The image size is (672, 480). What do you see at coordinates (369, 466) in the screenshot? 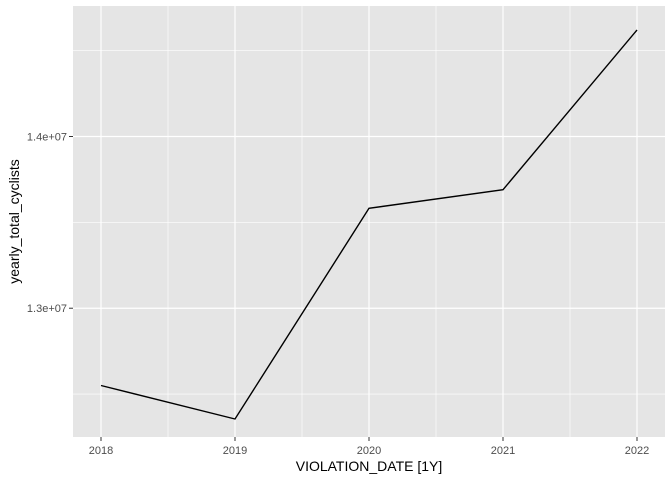
I see `x-axis-title: VIOLATION_DATE [1Y]` at bounding box center [369, 466].